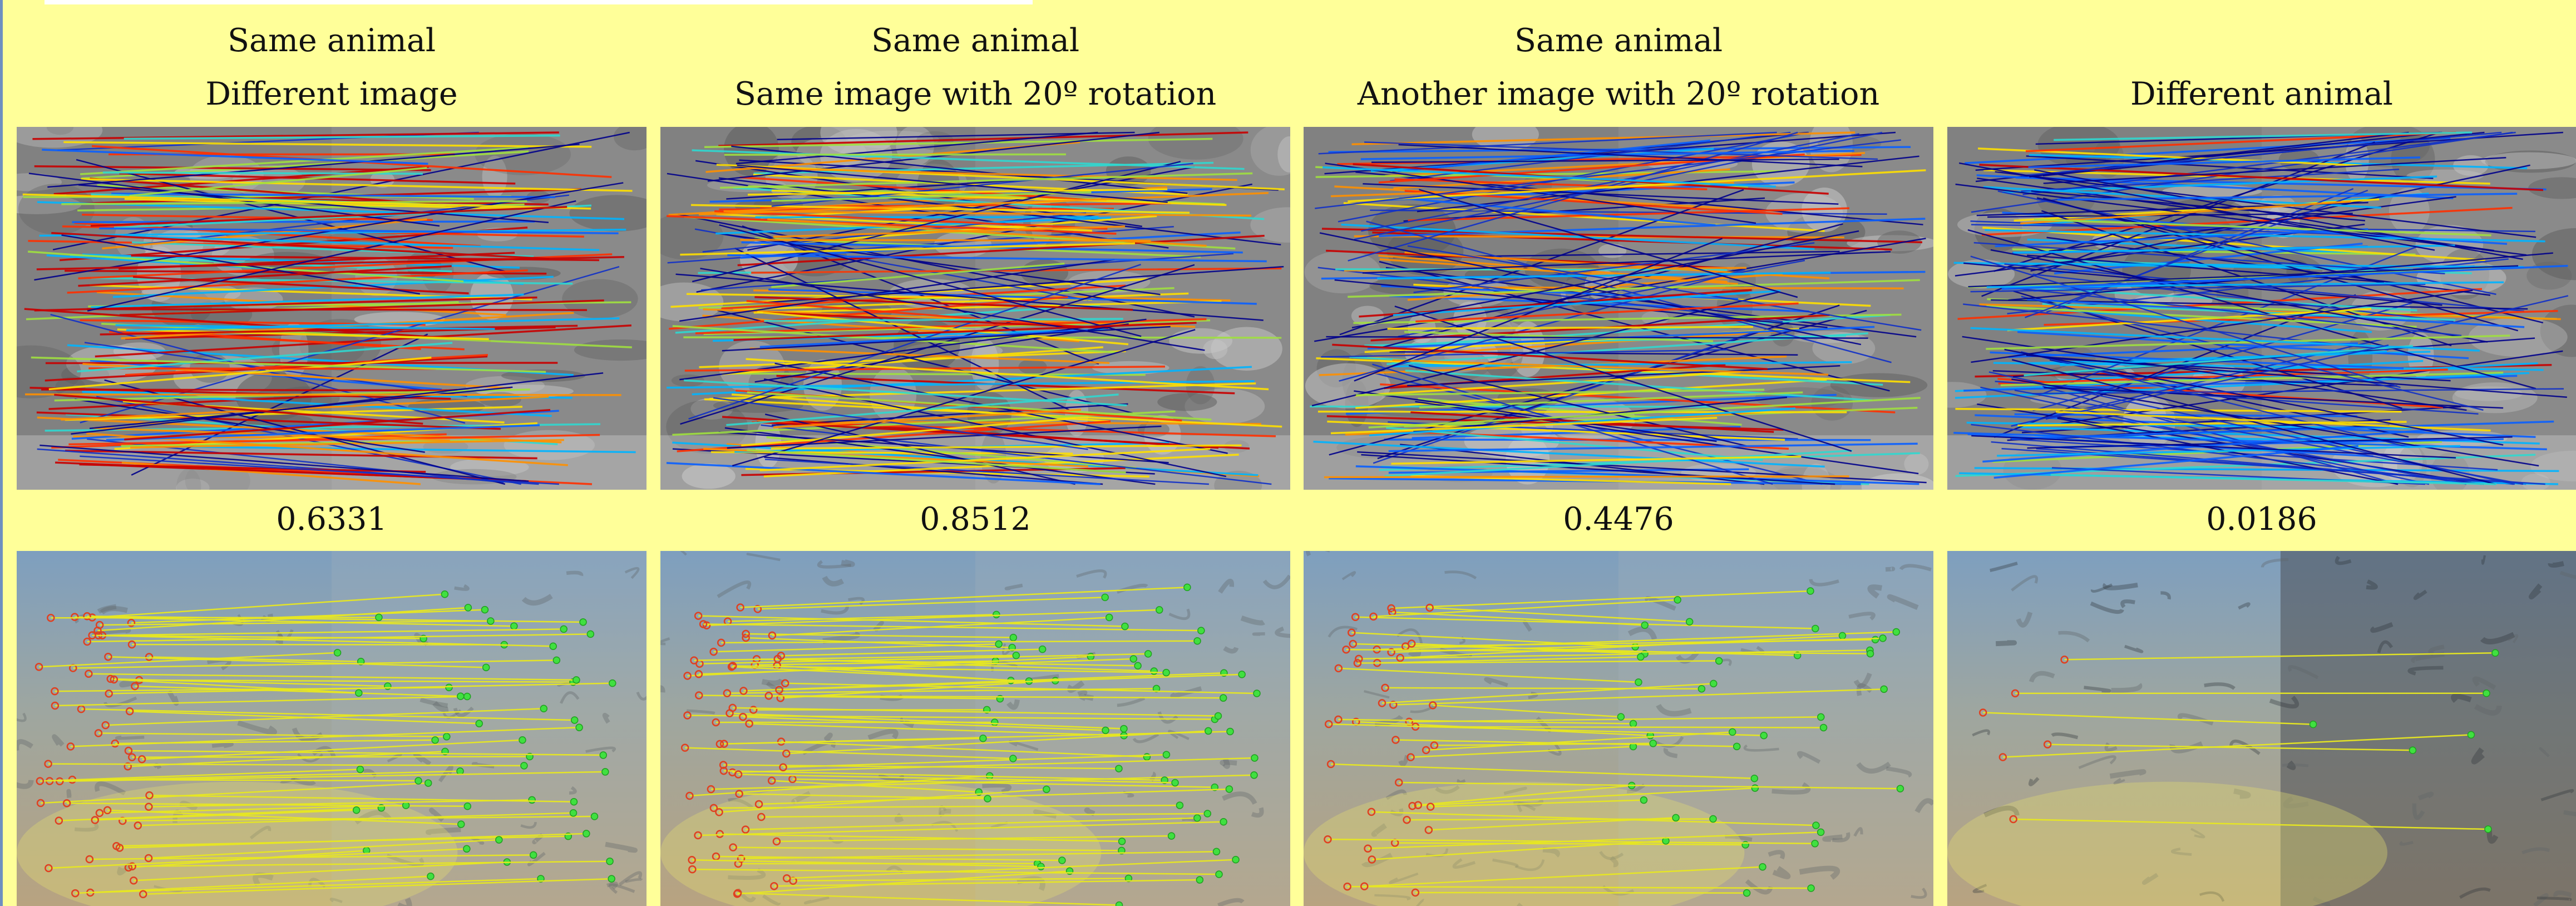 This screenshot has width=2576, height=906. I want to click on col4-keypoint-matches-image, so click(2261, 728).